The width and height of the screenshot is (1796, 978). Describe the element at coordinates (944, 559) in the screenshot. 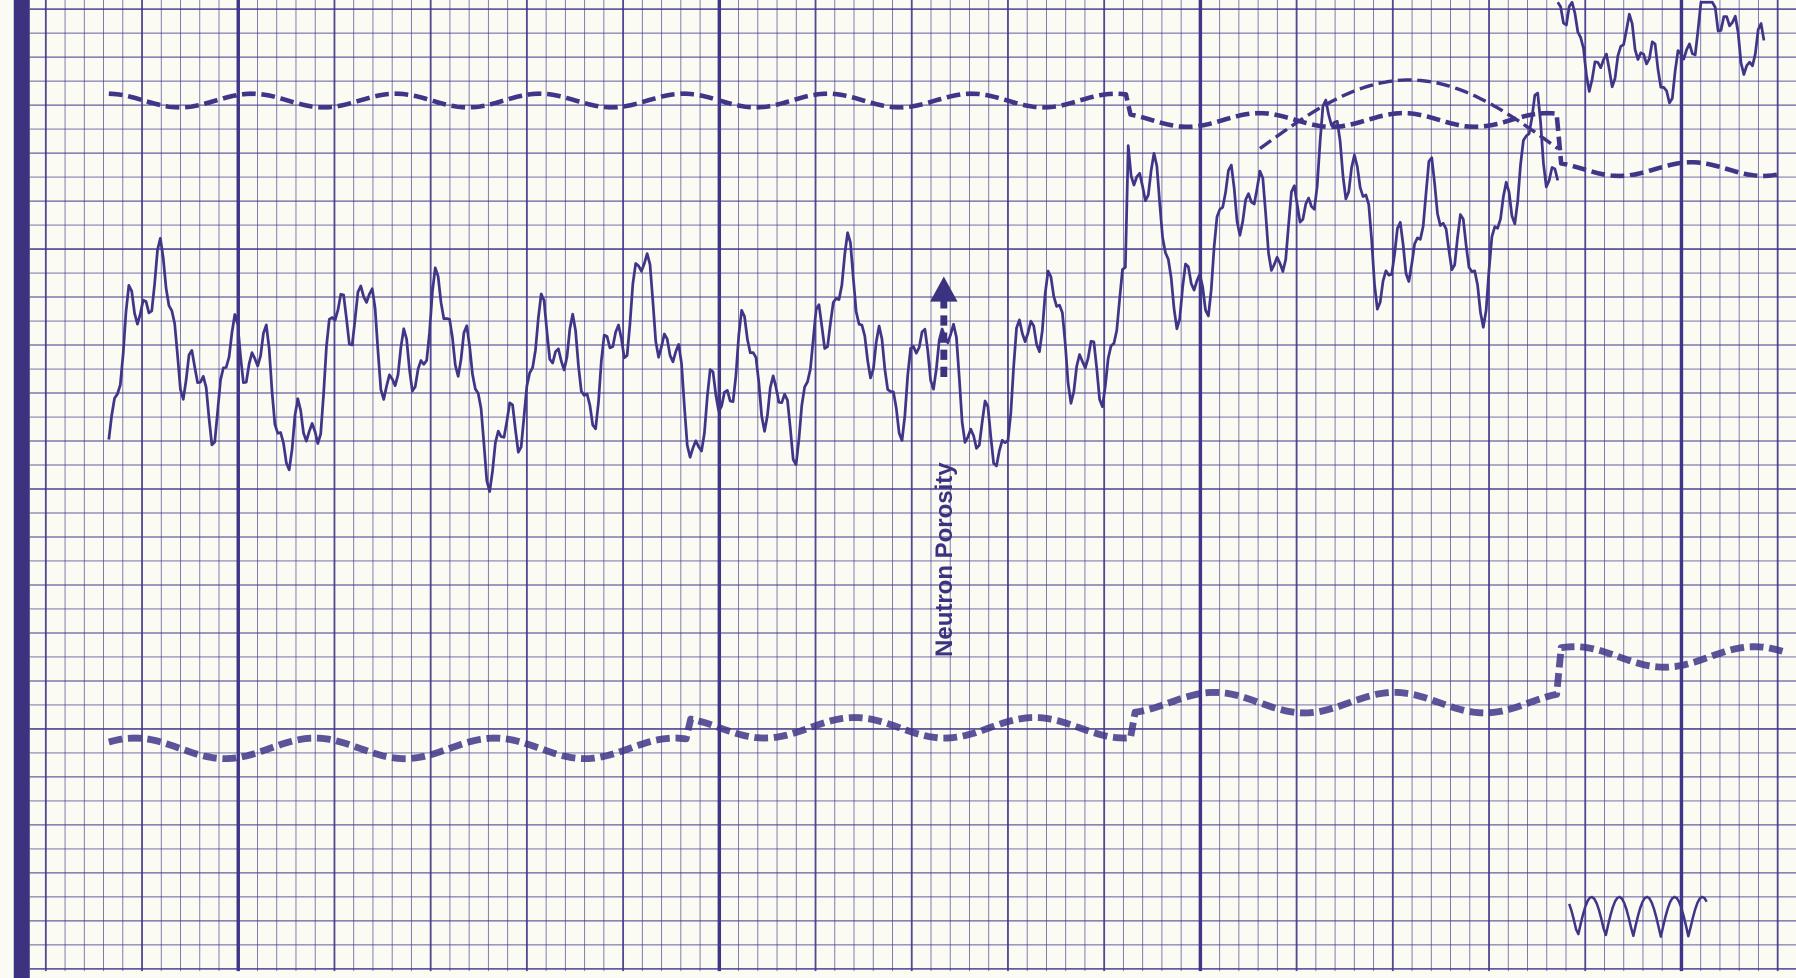

I see `annotation-label: Neutron Porosity` at that location.